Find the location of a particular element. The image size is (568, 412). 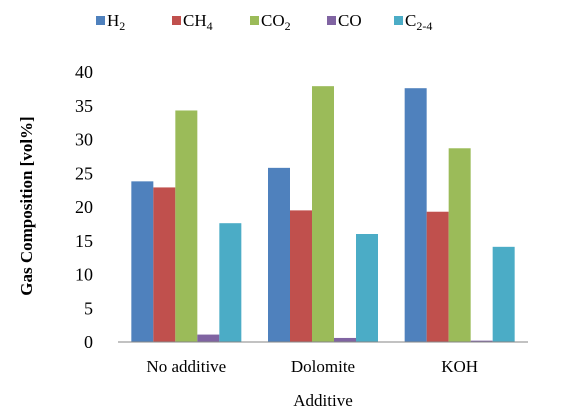

bar-co2-koh is located at coordinates (459, 245).